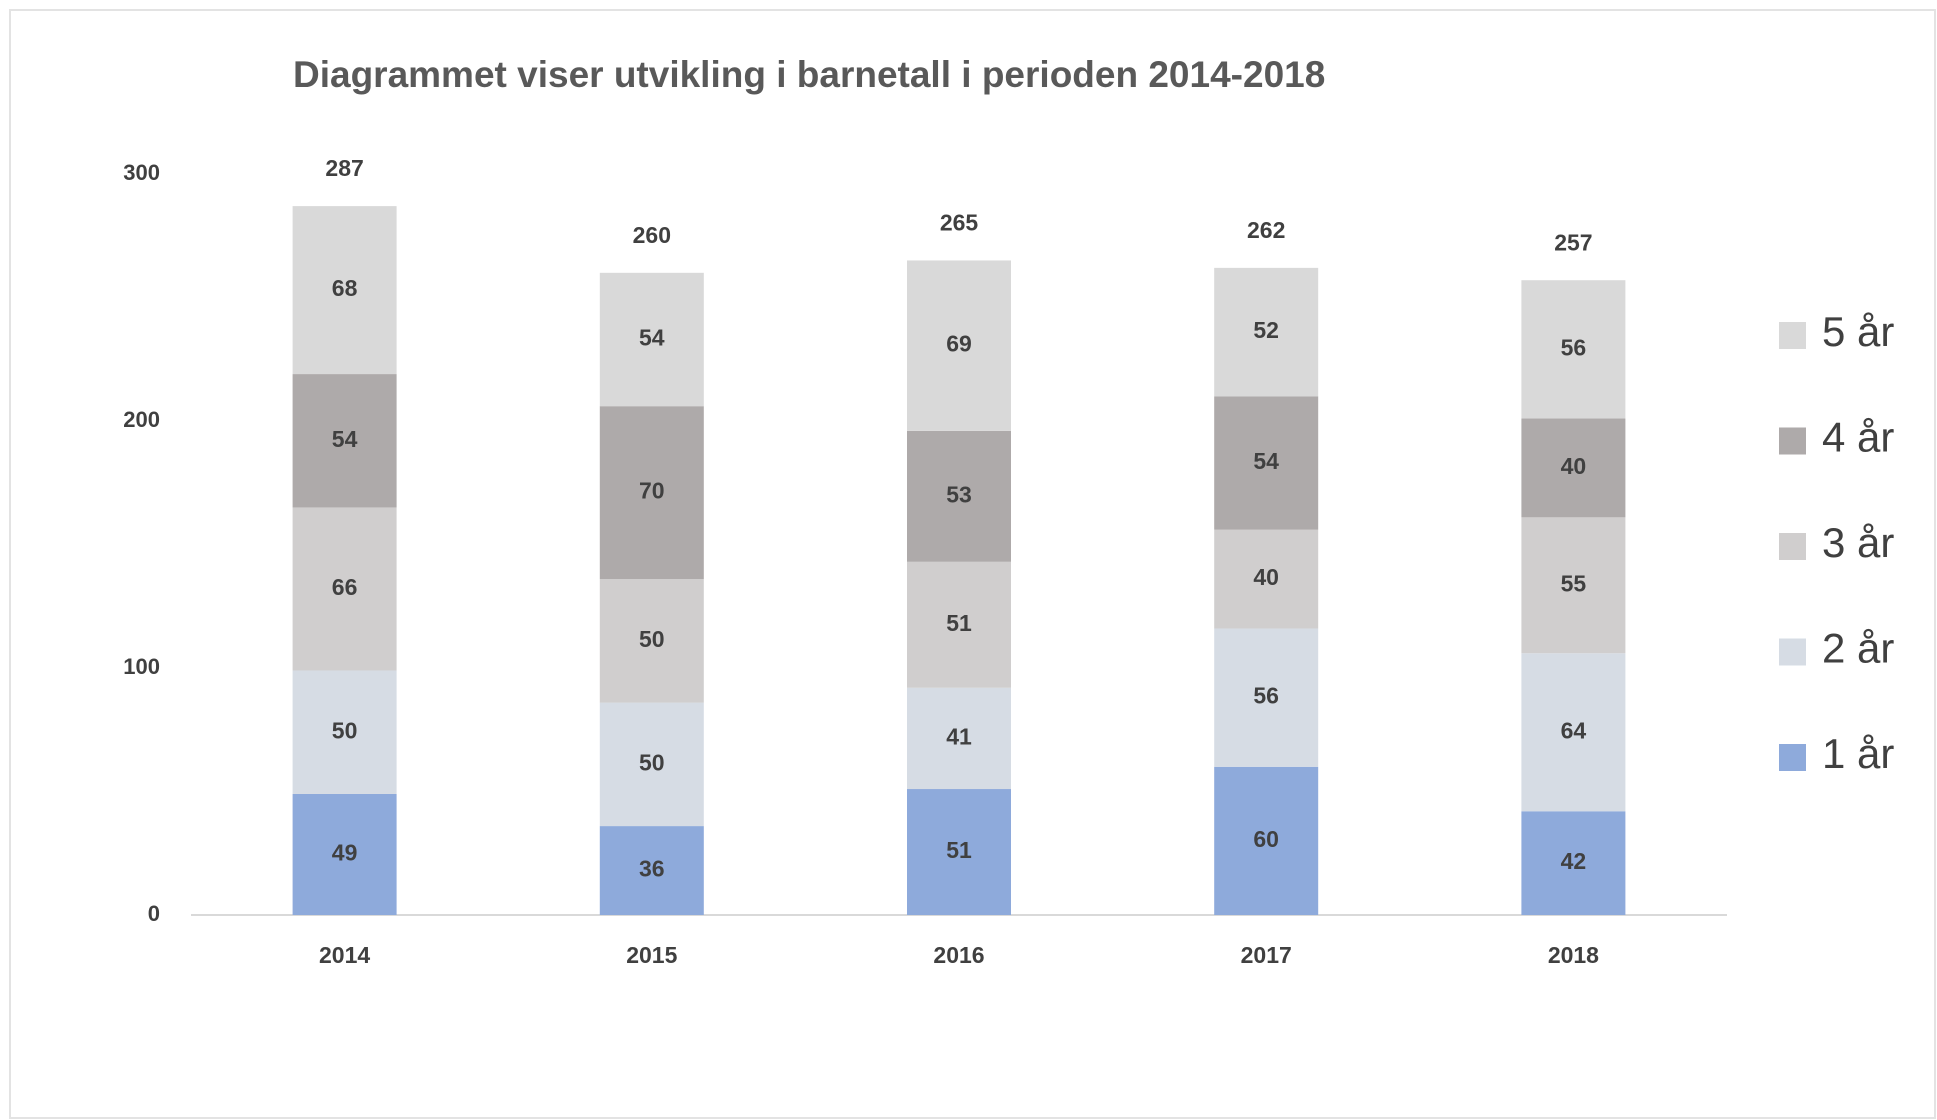 The width and height of the screenshot is (1937, 1120). I want to click on legend-label: 1 år, so click(1858, 753).